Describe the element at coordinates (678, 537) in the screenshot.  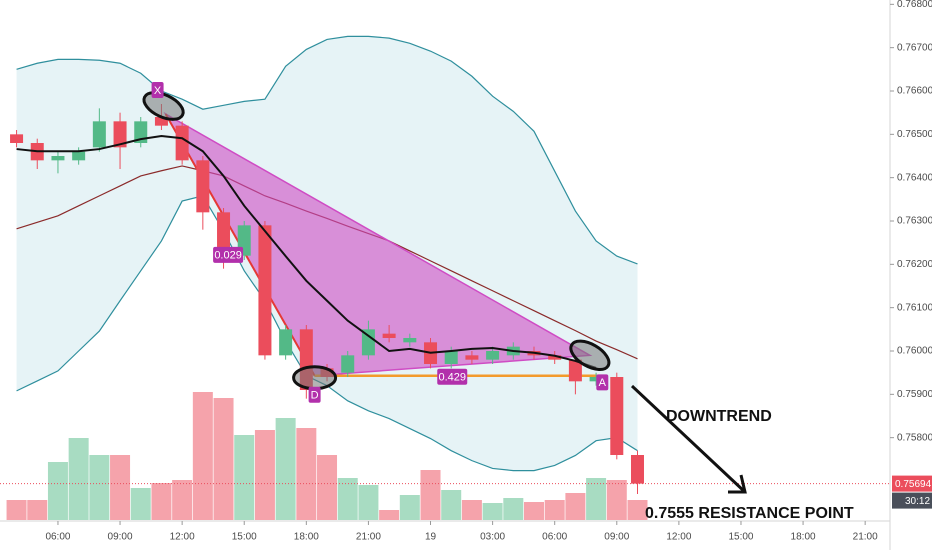
I see `x-tick-label: 12:00` at that location.